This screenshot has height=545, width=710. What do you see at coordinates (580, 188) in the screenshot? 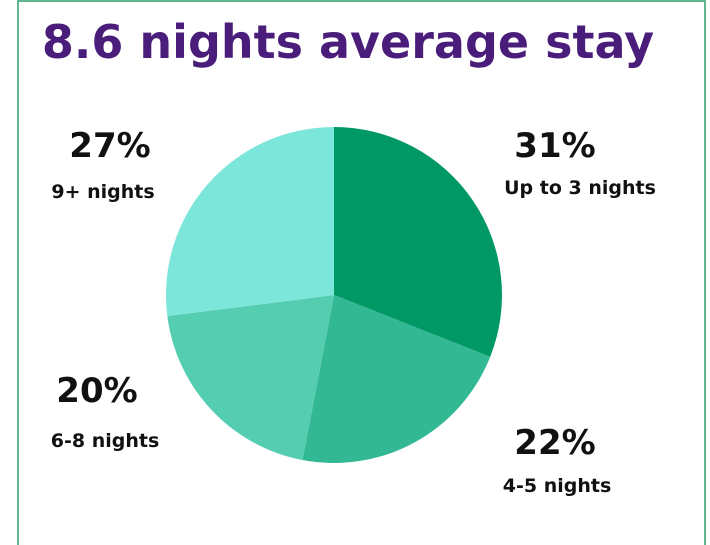
I see `category-label: Up to 3 nights` at bounding box center [580, 188].